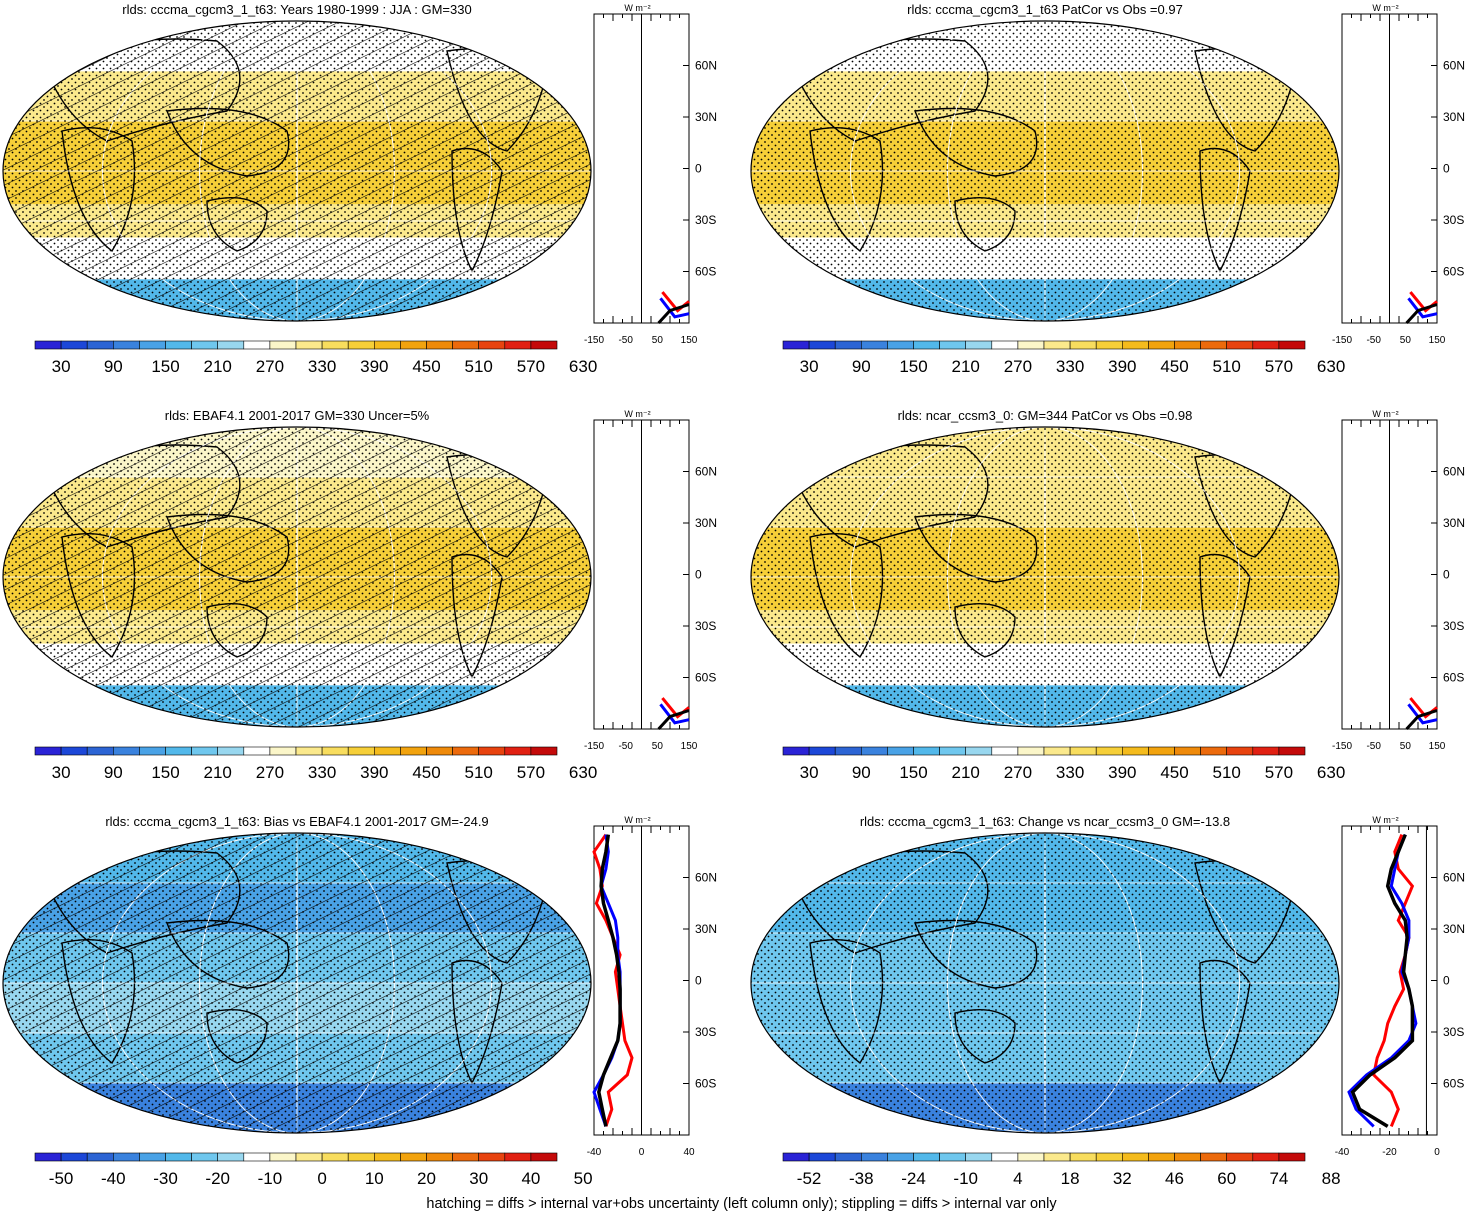 The height and width of the screenshot is (1215, 1483). Describe the element at coordinates (594, 1152) in the screenshot. I see `profile-xtick-label: -40` at that location.